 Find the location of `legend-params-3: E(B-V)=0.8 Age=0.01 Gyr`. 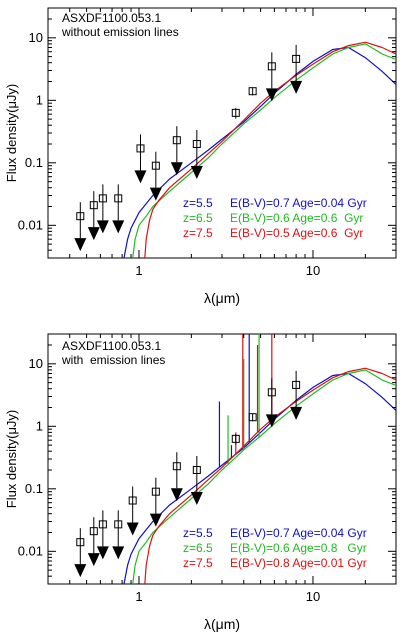

legend-params-3: E(B-V)=0.8 Age=0.01 Gyr is located at coordinates (298, 563).